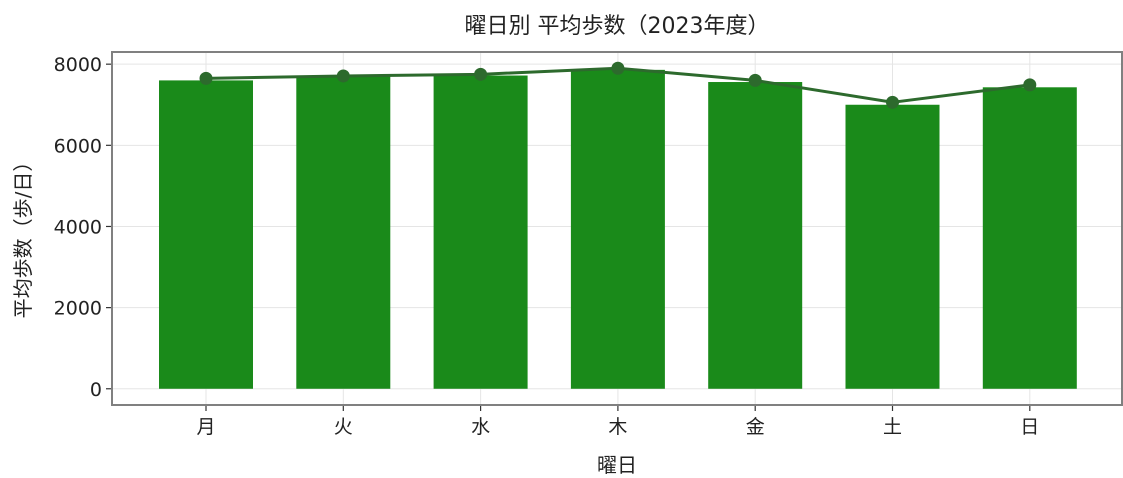 The height and width of the screenshot is (478, 1123). Describe the element at coordinates (78, 227) in the screenshot. I see `y-tick-label: 4000` at that location.